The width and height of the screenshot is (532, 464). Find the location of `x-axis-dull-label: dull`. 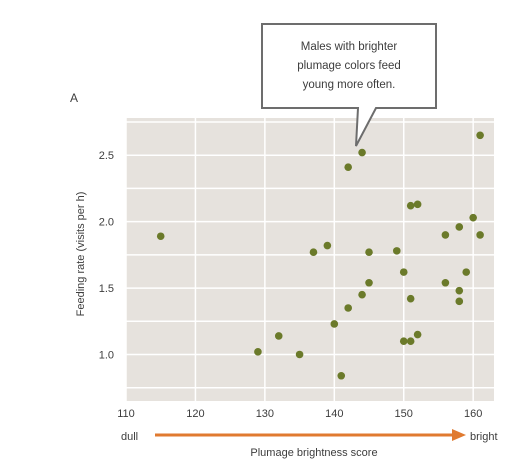

x-axis-dull-label: dull is located at coordinates (129, 437).